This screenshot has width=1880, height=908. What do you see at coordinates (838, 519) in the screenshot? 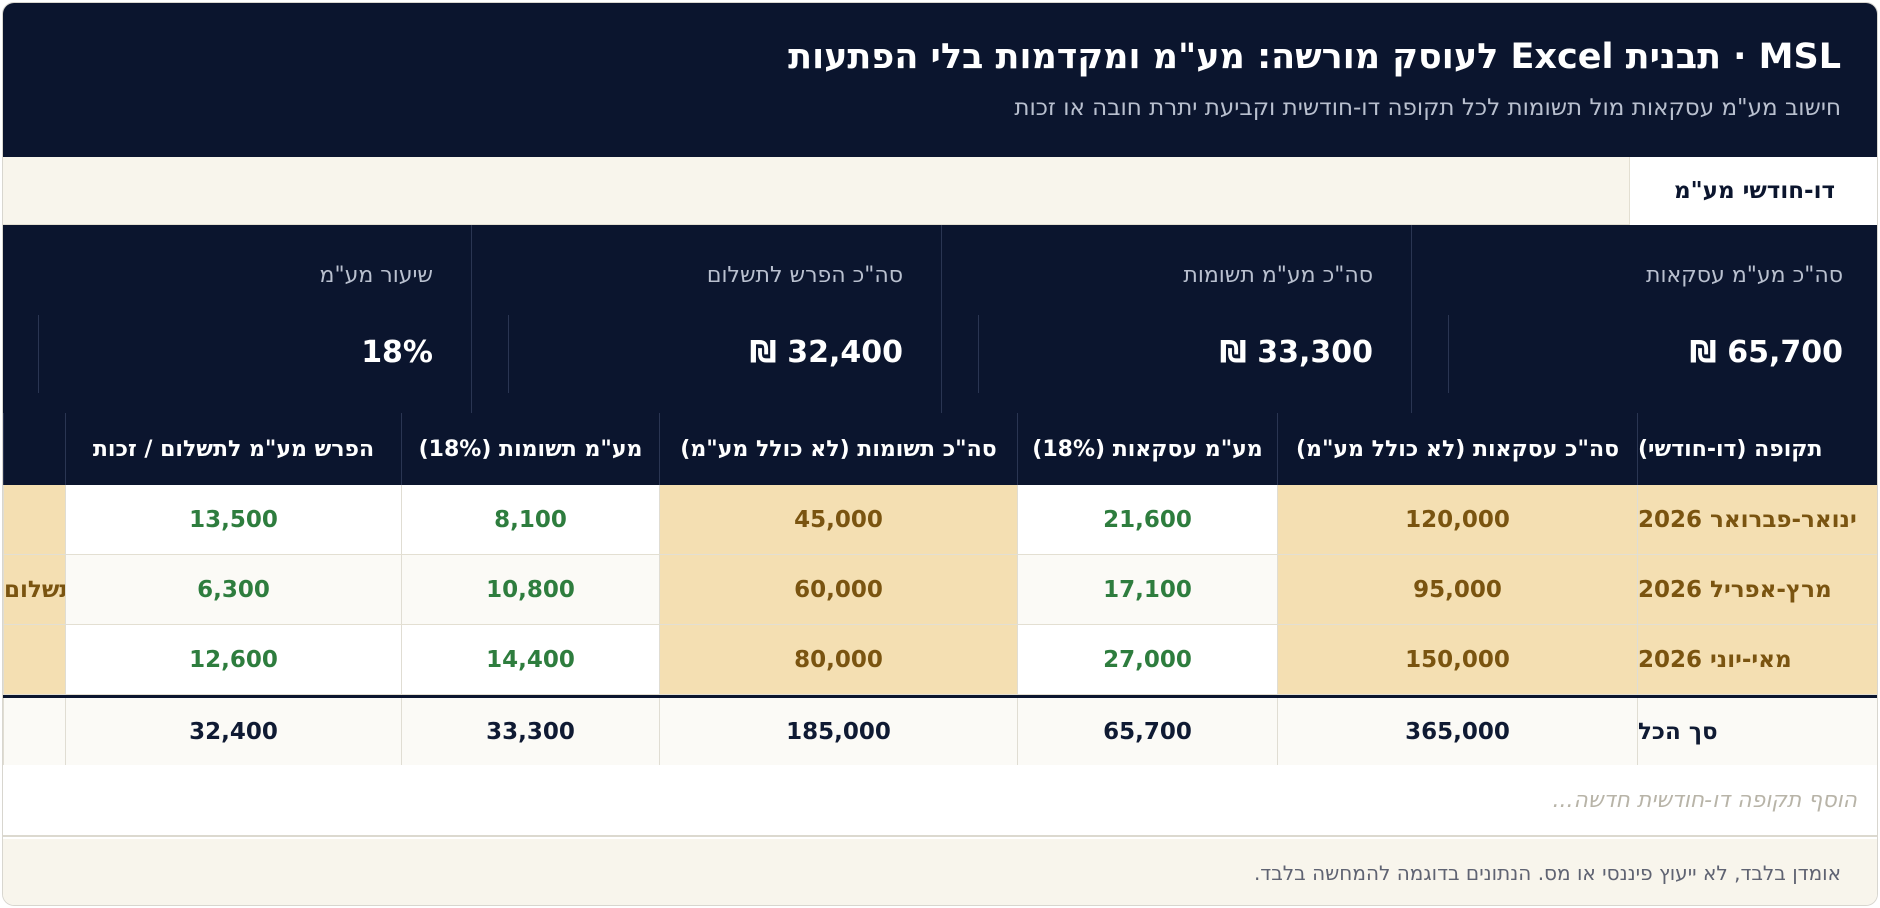
I see `purchases-input-cell: 45,000` at bounding box center [838, 519].